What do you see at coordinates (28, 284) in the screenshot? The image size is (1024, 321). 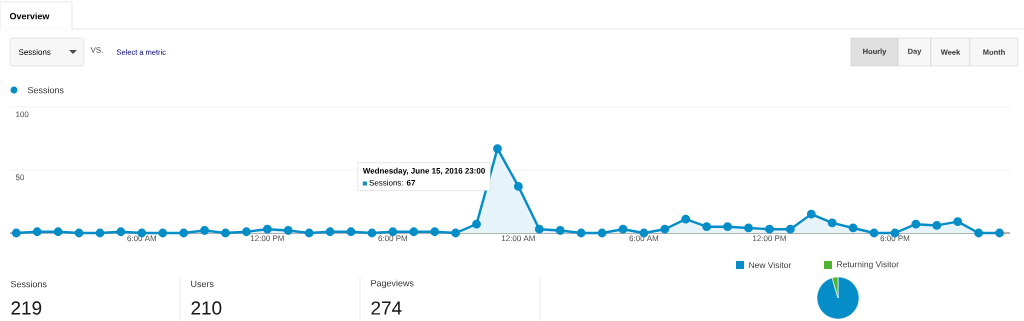 I see `text: Sessions` at bounding box center [28, 284].